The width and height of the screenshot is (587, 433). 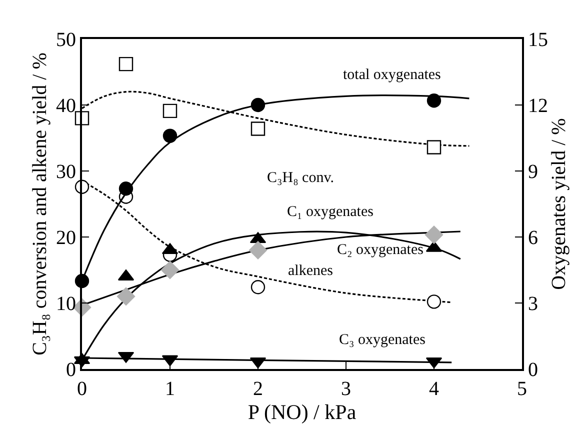 I want to click on x-tick-label: 2, so click(x=258, y=389).